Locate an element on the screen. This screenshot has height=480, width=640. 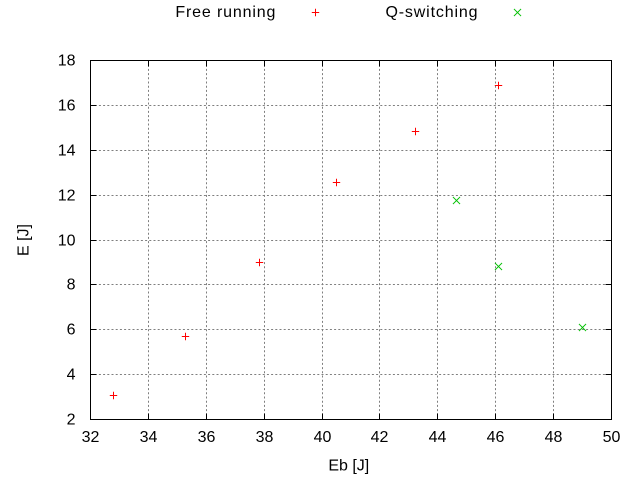
svg-text: 2 is located at coordinates (71, 420).